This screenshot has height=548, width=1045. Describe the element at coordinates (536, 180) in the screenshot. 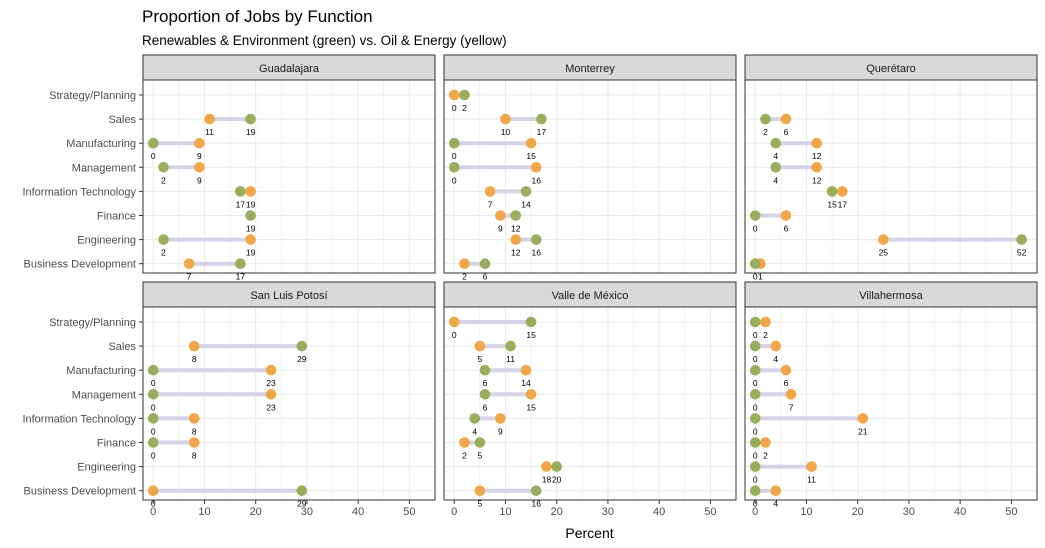

I see `data-label-oil-energy: 16` at that location.